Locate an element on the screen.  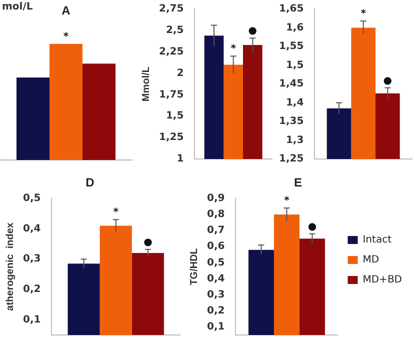
y-tick-label: 1,55 is located at coordinates (291, 46).